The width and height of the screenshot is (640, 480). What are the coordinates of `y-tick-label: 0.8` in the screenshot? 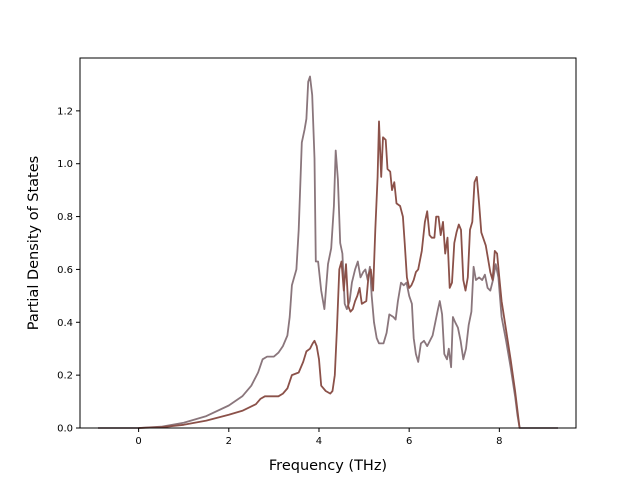 It's located at (65, 217).